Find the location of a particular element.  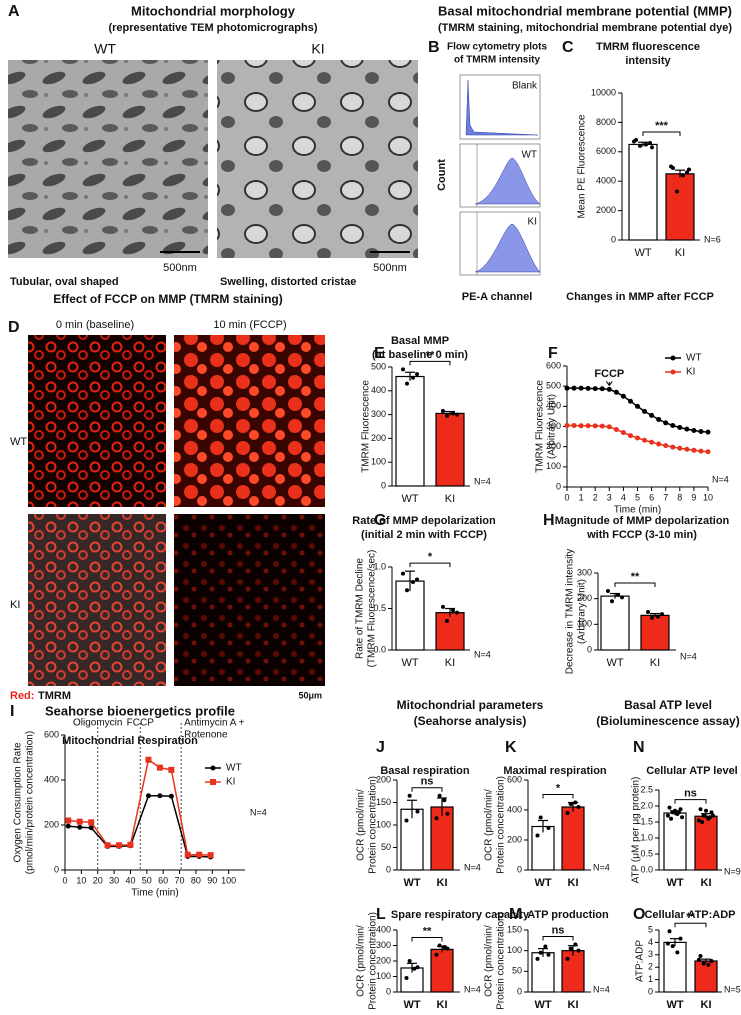

x-axis-label: Time (min) is located at coordinates (154, 893).